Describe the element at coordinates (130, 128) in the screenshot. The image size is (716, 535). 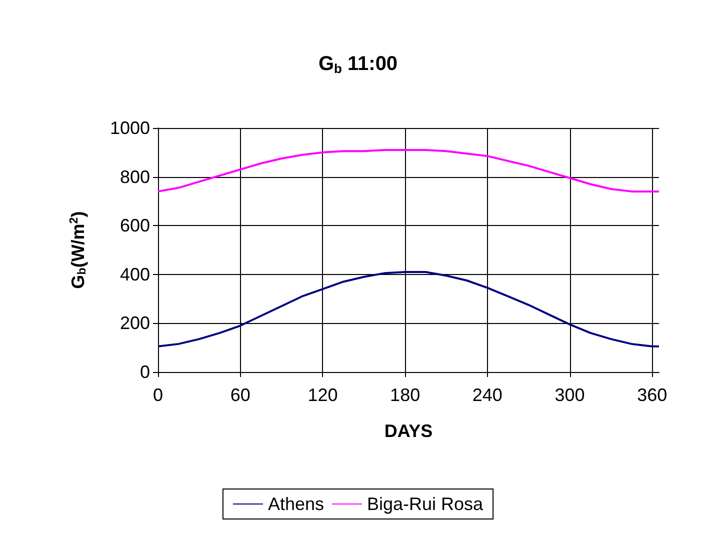
I see `y-tick-label: 1000` at that location.